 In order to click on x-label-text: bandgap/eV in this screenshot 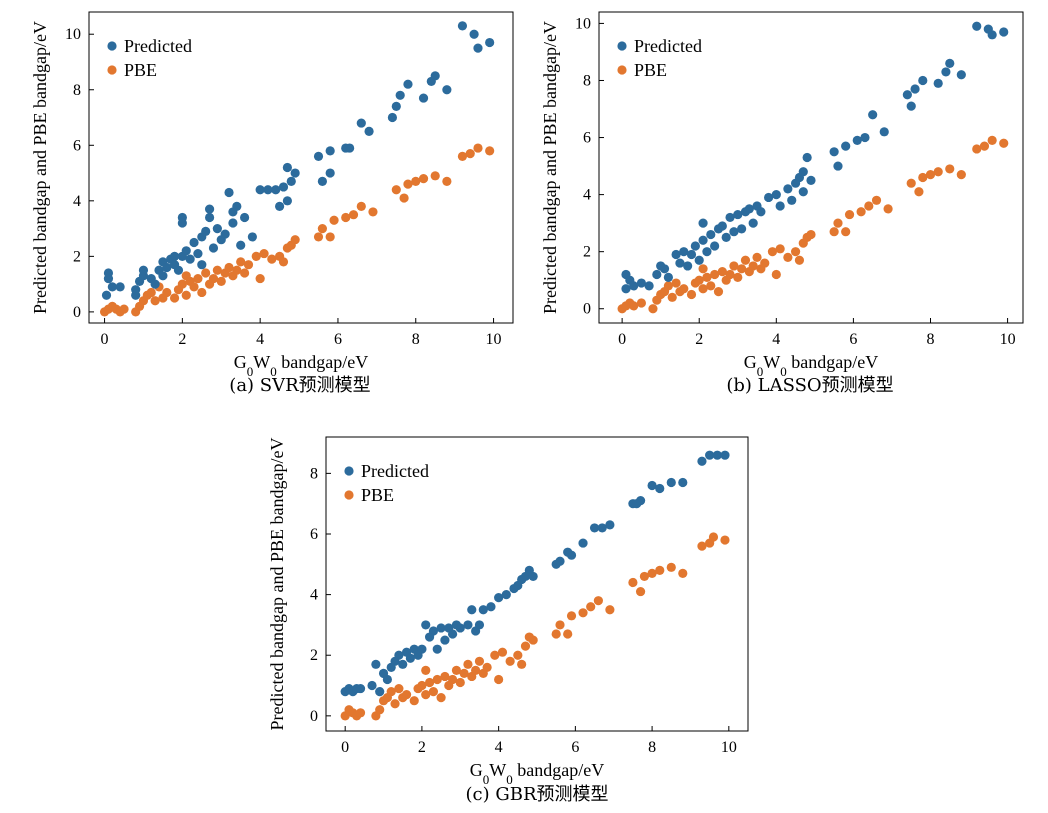, I will do `click(558, 770)`.